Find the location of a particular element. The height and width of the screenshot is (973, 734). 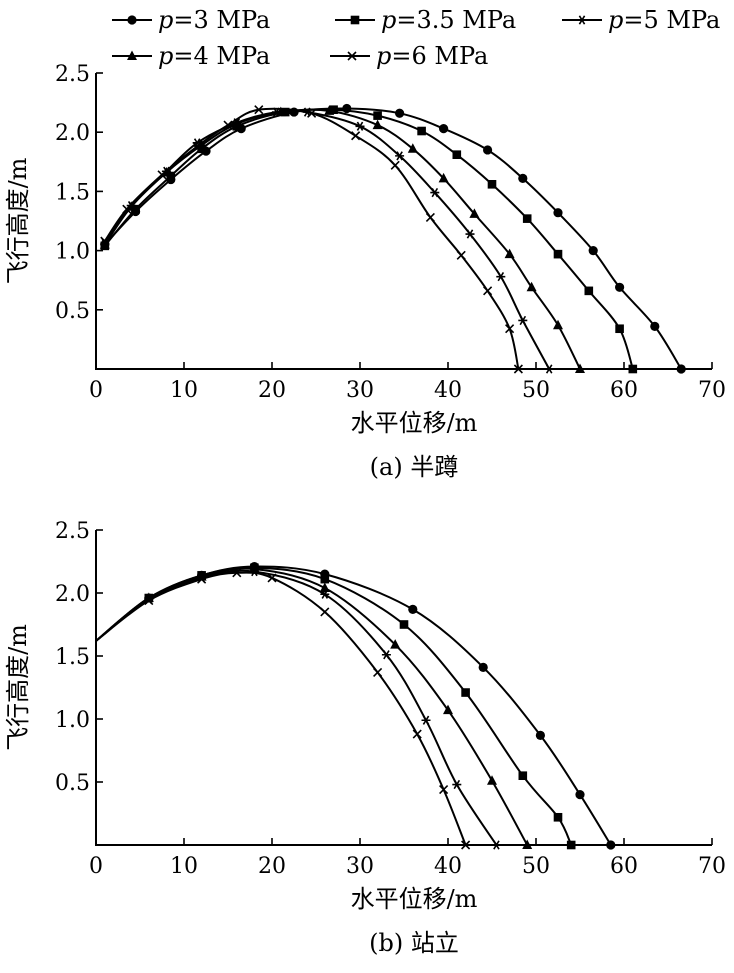

legend-item: p=3.5 MPa is located at coordinates (425, 20).